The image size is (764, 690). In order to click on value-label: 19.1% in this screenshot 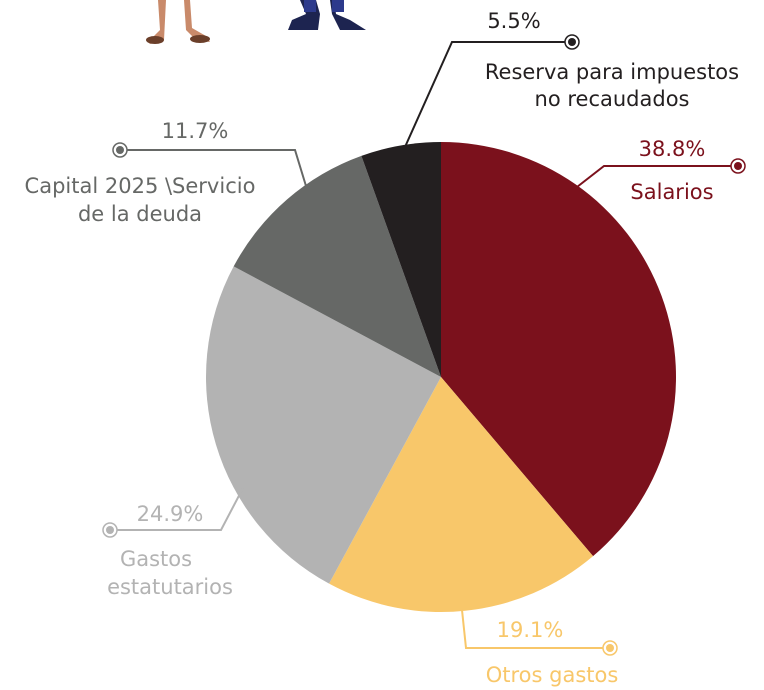, I will do `click(530, 630)`.